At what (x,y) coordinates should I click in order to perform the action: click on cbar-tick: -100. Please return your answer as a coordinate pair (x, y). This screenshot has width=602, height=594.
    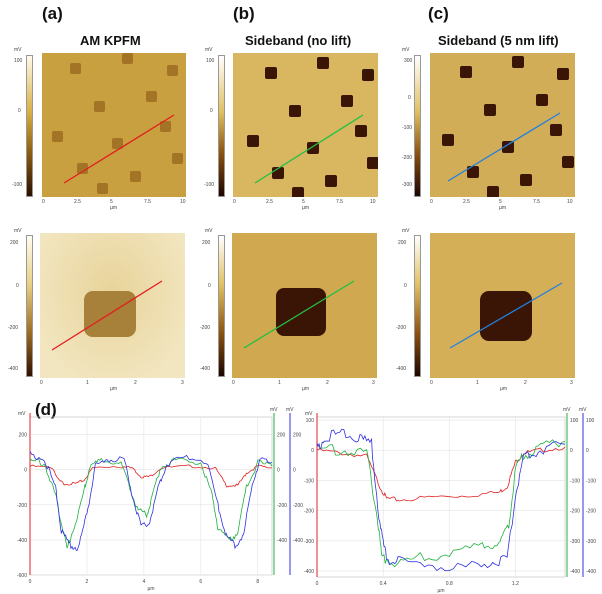
    Looking at the image, I should click on (17, 185).